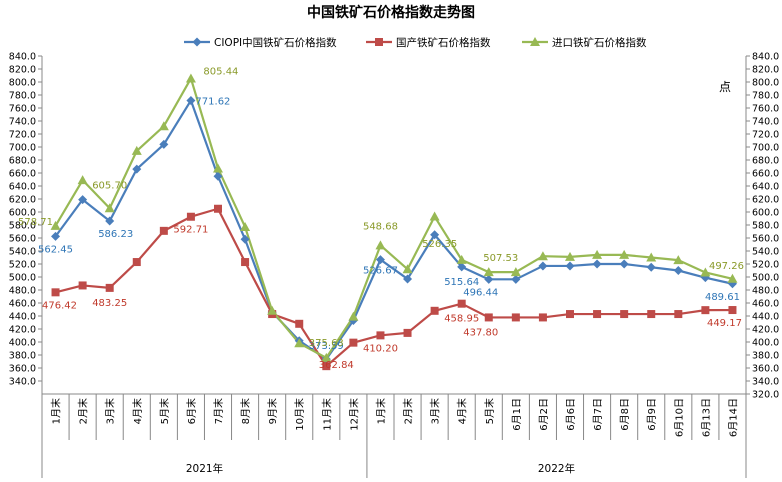  I want to click on year-group-label: 2021年, so click(204, 468).